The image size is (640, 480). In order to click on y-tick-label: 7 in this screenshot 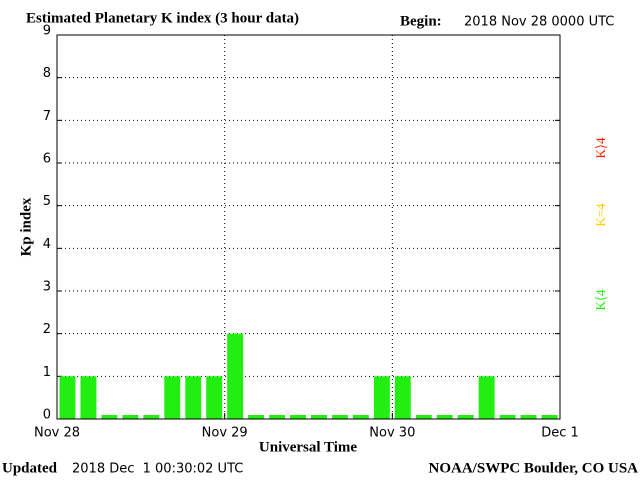, I will do `click(47, 116)`.